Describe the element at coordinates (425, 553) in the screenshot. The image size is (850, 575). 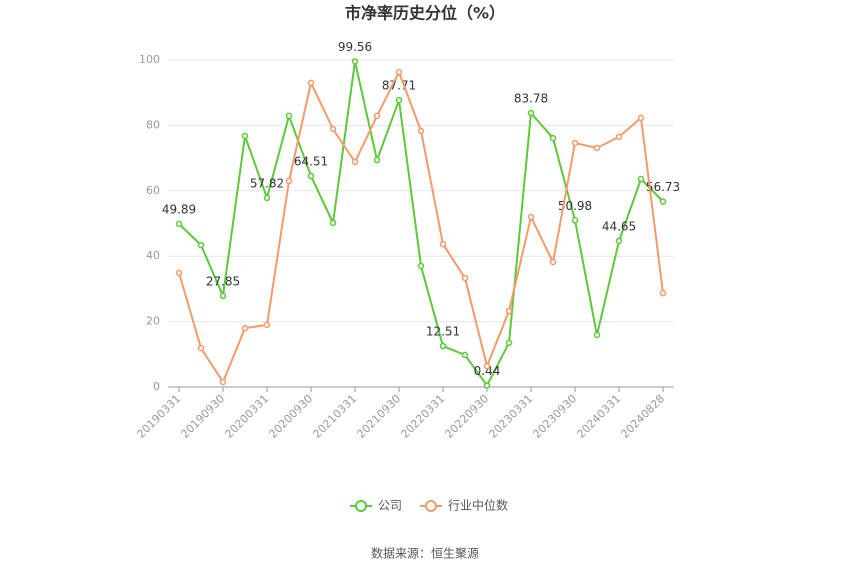
I see `source-note: 数据来源：恒生聚源` at that location.